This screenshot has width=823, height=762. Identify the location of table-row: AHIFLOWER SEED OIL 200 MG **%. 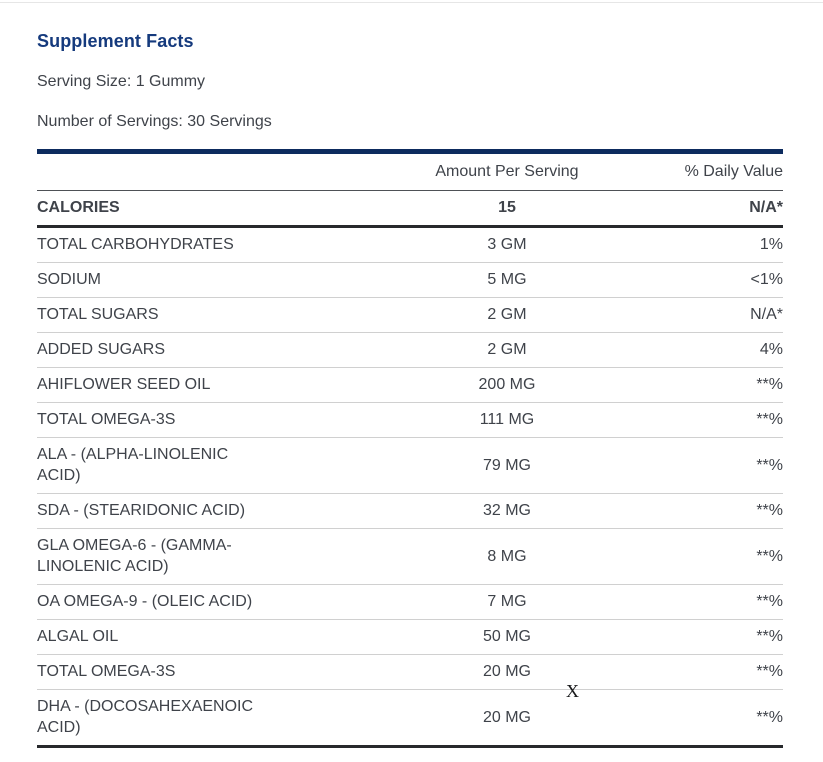
(410, 385).